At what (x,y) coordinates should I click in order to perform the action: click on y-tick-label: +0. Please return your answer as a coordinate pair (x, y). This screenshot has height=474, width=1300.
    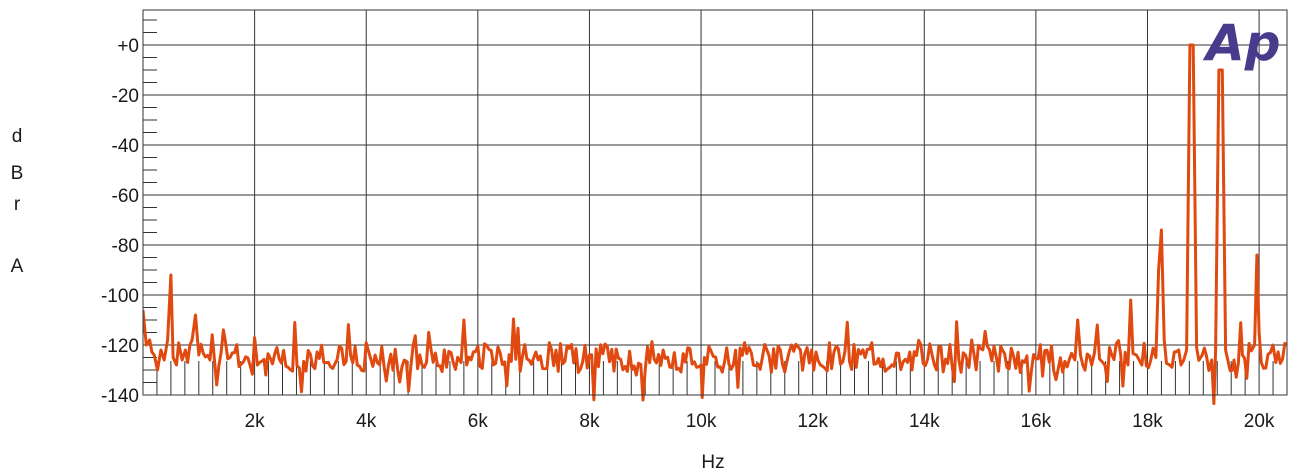
    Looking at the image, I should click on (128, 46).